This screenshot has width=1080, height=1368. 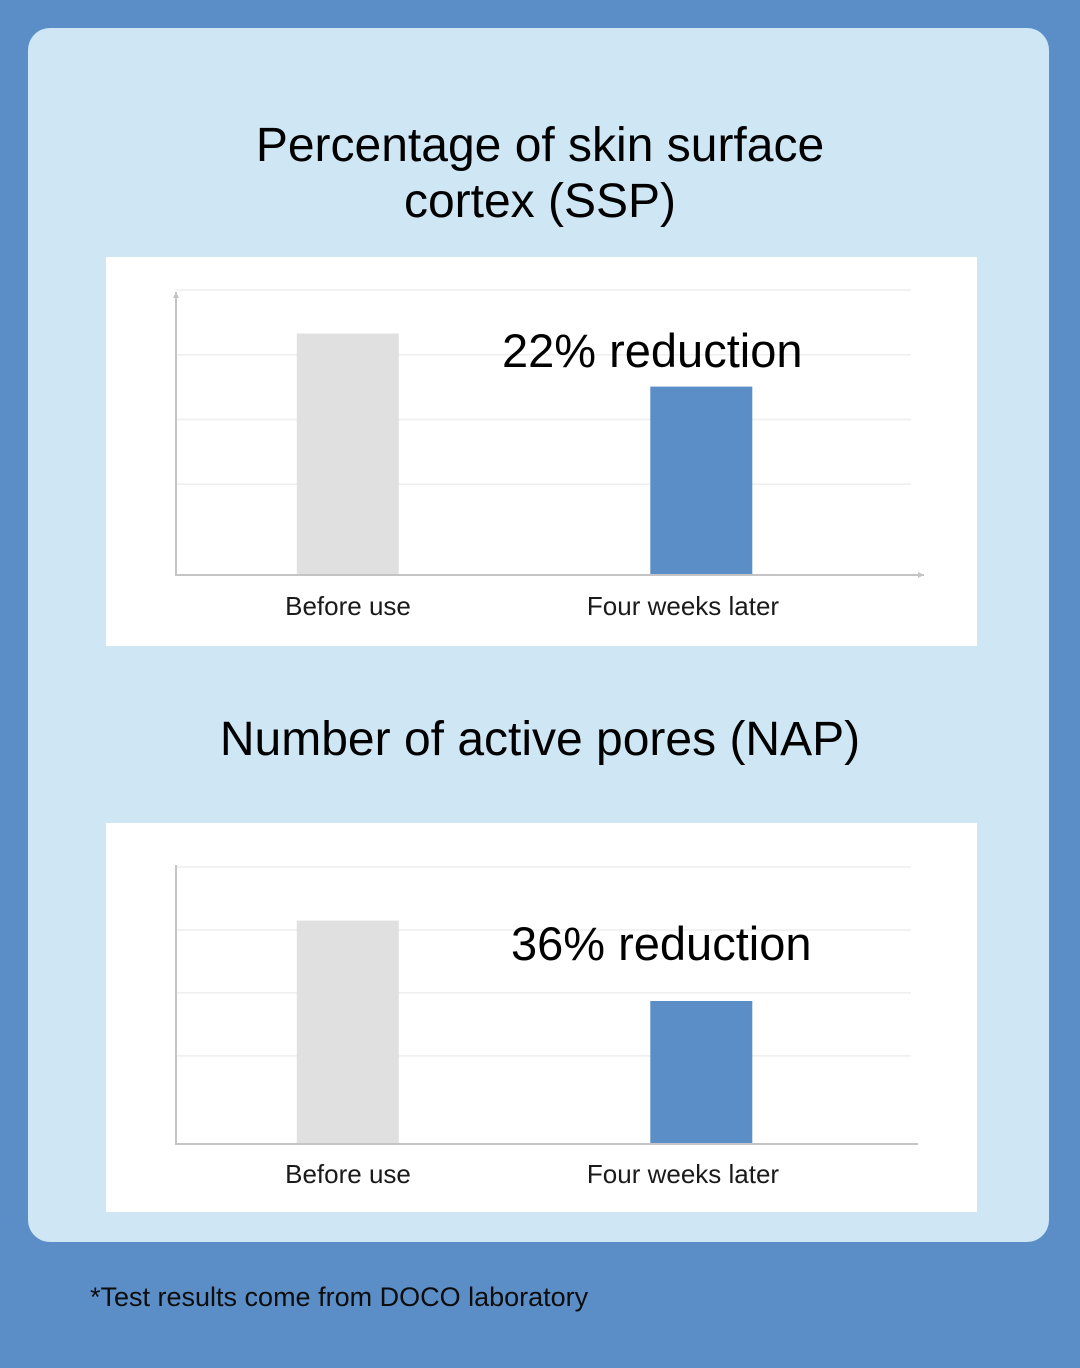 I want to click on y-axis-arrow, so click(x=176, y=295).